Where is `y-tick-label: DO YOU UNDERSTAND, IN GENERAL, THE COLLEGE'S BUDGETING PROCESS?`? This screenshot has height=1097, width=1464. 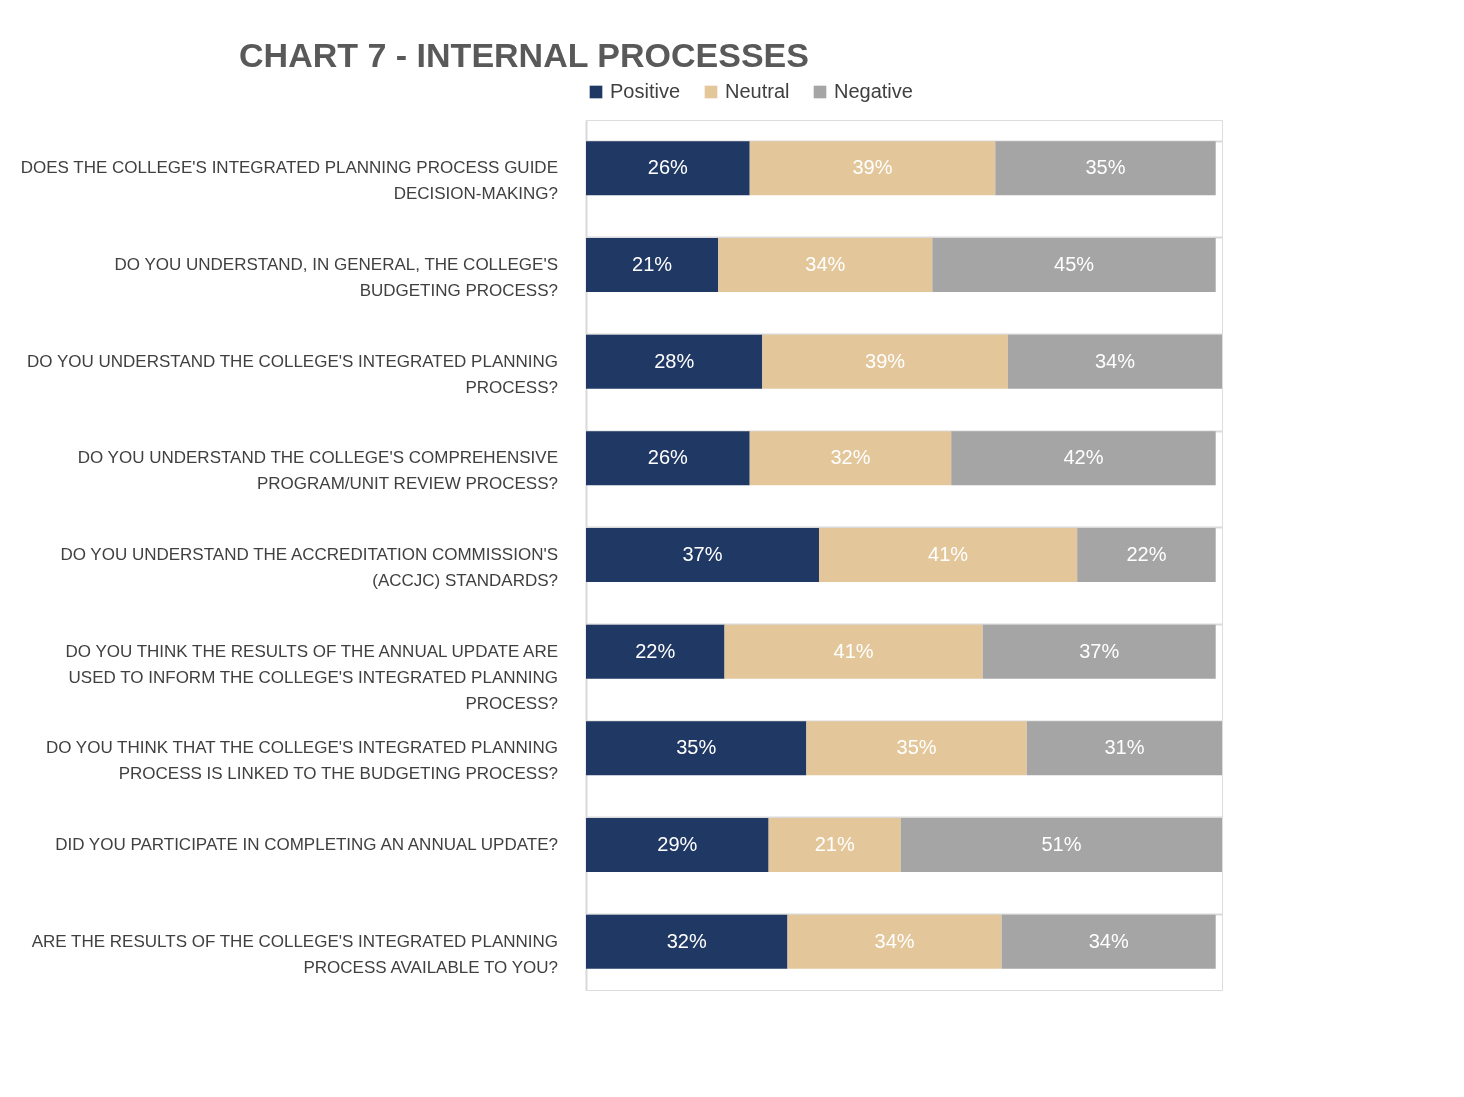
y-tick-label: DO YOU UNDERSTAND, IN GENERAL, THE COLLEGE'S BUDGETING PROCESS? is located at coordinates (336, 277).